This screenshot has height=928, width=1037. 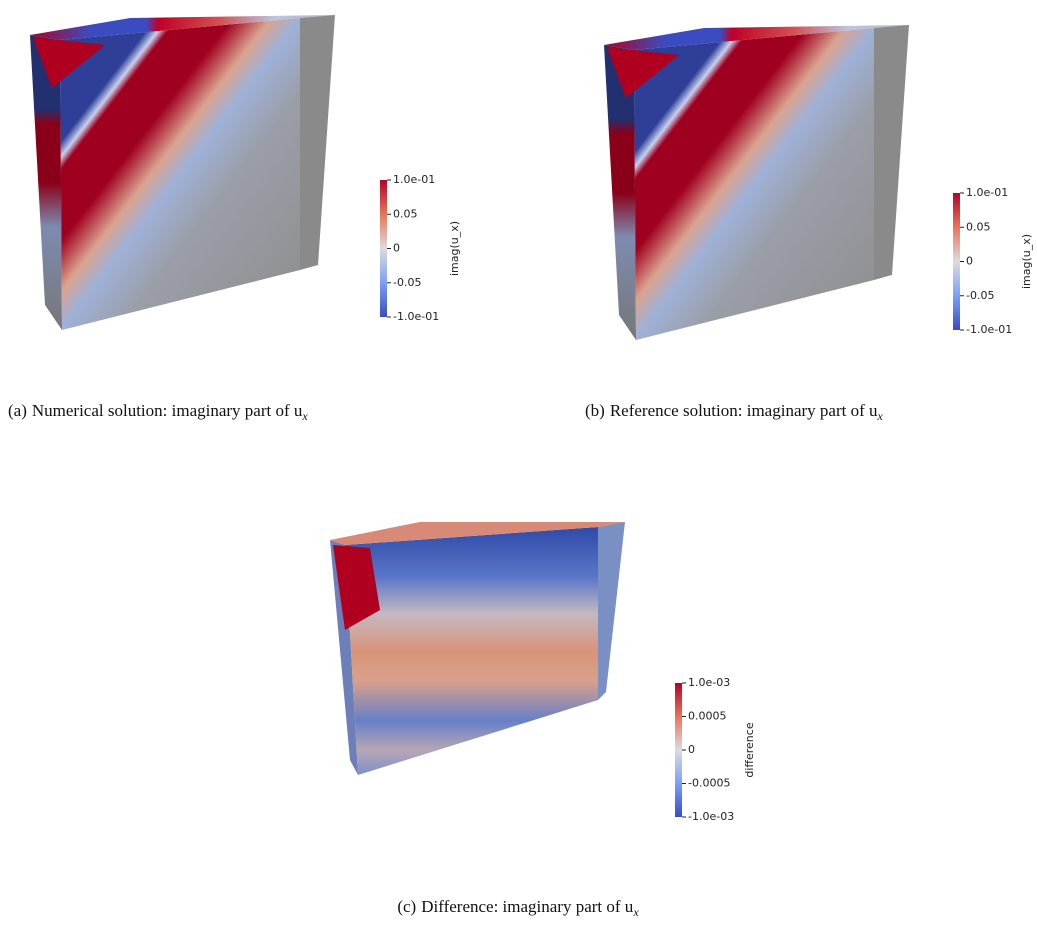 What do you see at coordinates (182, 172) in the screenshot?
I see `render-a` at bounding box center [182, 172].